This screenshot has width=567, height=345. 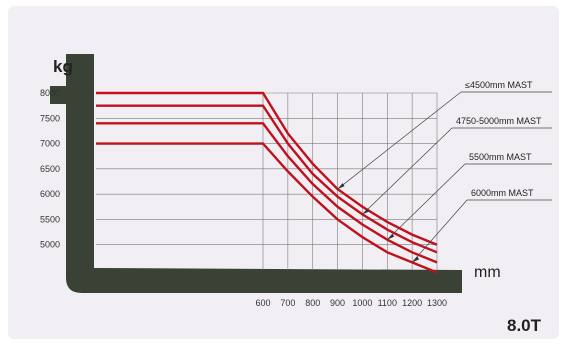 I want to click on x-tick-5: 1100, so click(x=387, y=303).